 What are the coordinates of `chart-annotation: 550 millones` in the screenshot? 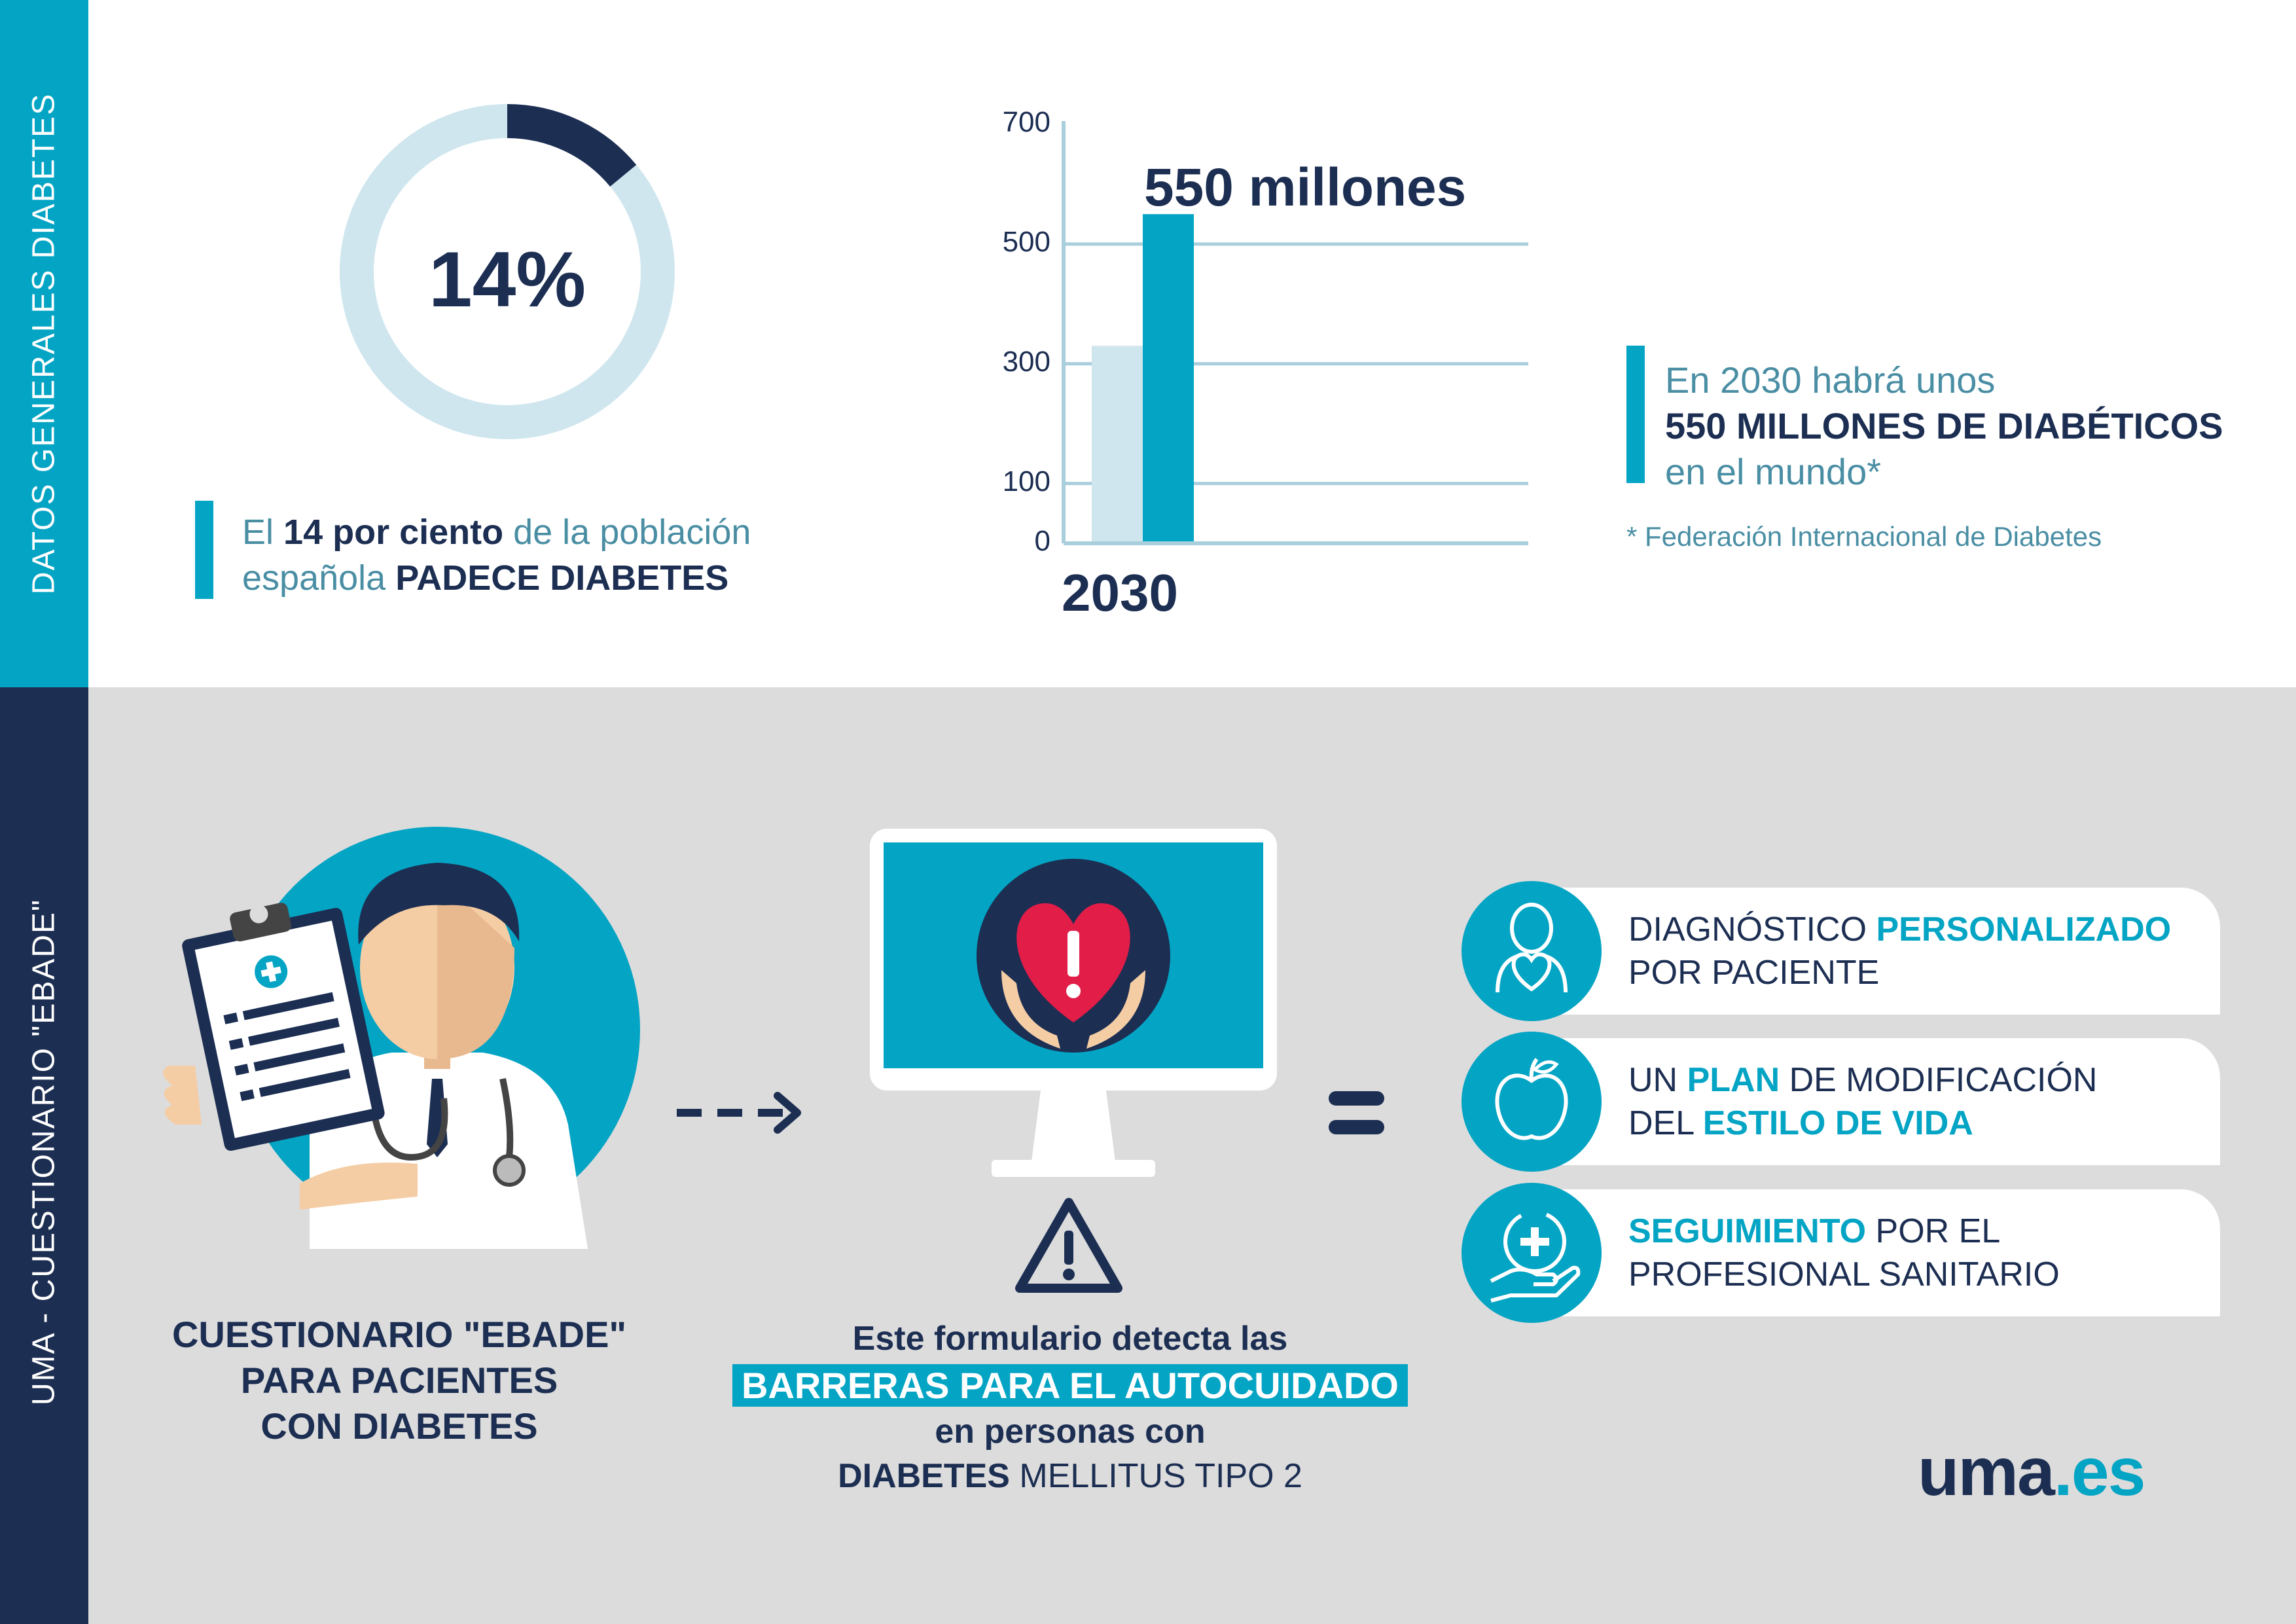 It's located at (1305, 187).